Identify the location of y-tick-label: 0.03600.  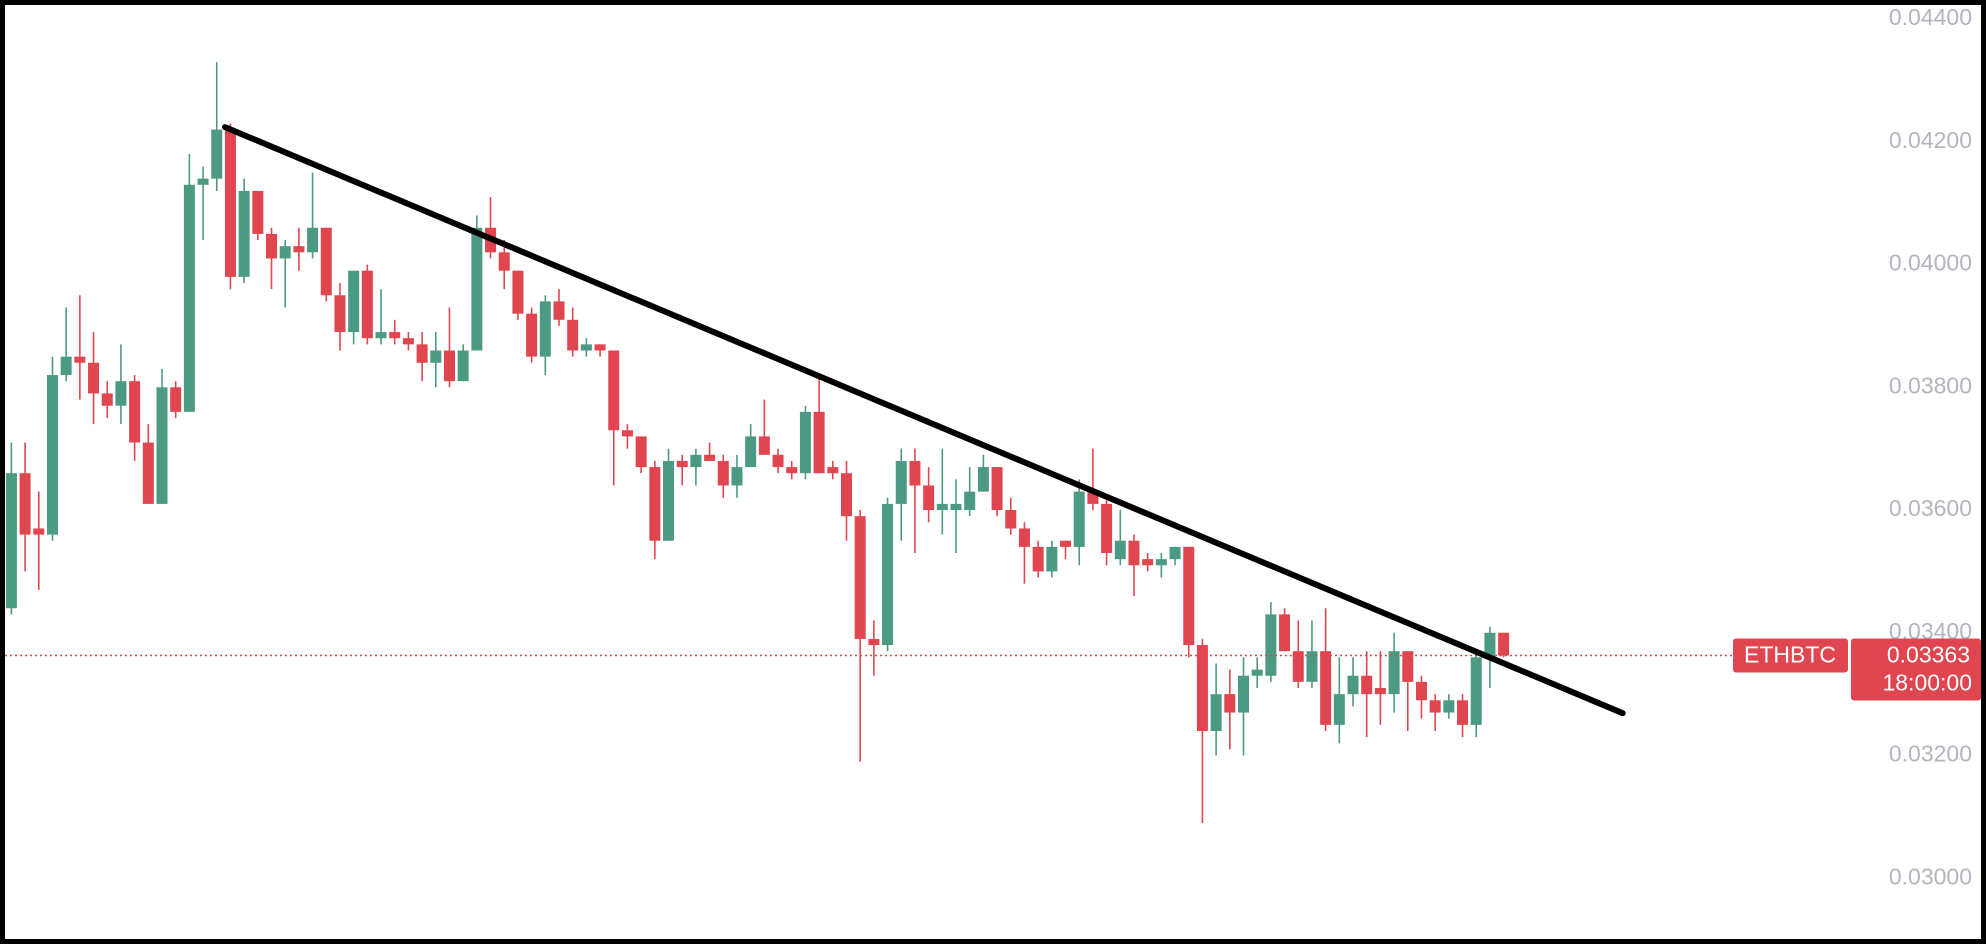
(1930, 508).